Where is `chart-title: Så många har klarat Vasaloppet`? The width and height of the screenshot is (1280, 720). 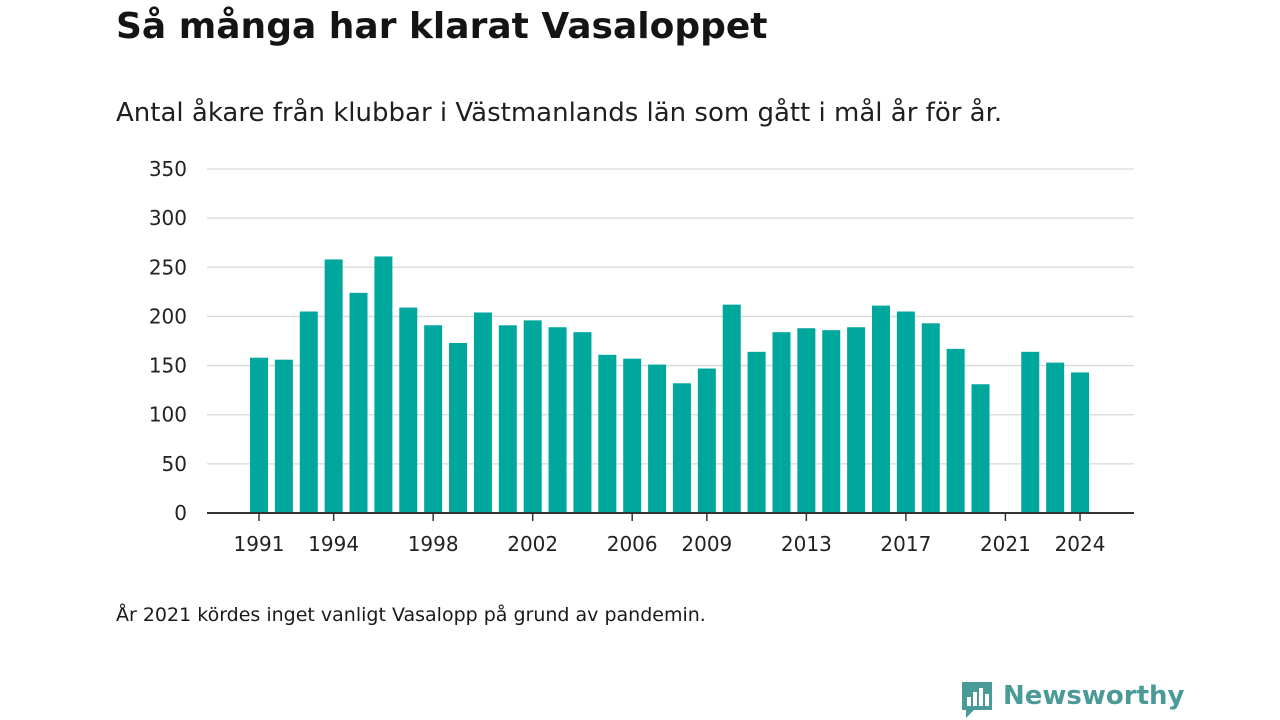 chart-title: Så många har klarat Vasaloppet is located at coordinates (442, 26).